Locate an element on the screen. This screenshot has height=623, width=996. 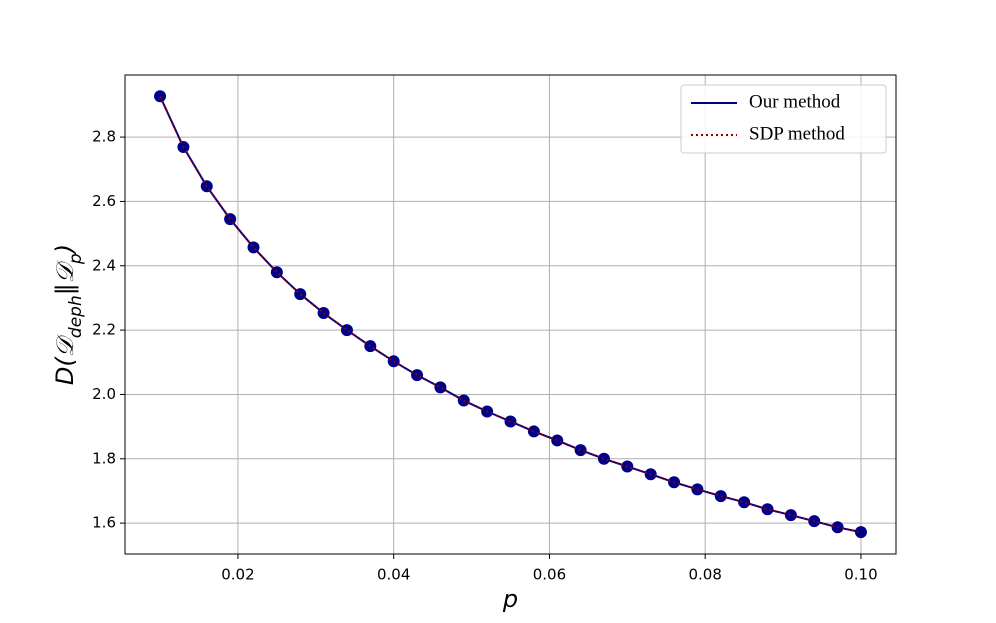
y-tick-label: 1.6 is located at coordinates (104, 523).